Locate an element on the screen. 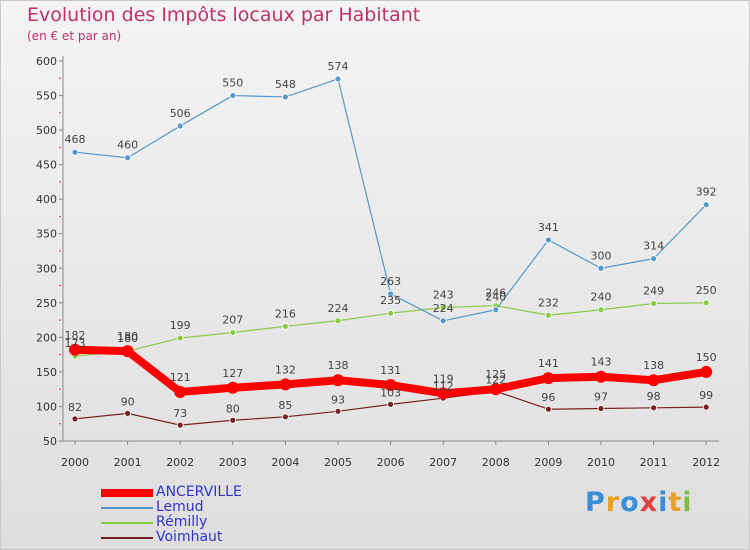 This screenshot has height=550, width=750. data-label: 127 is located at coordinates (232, 373).